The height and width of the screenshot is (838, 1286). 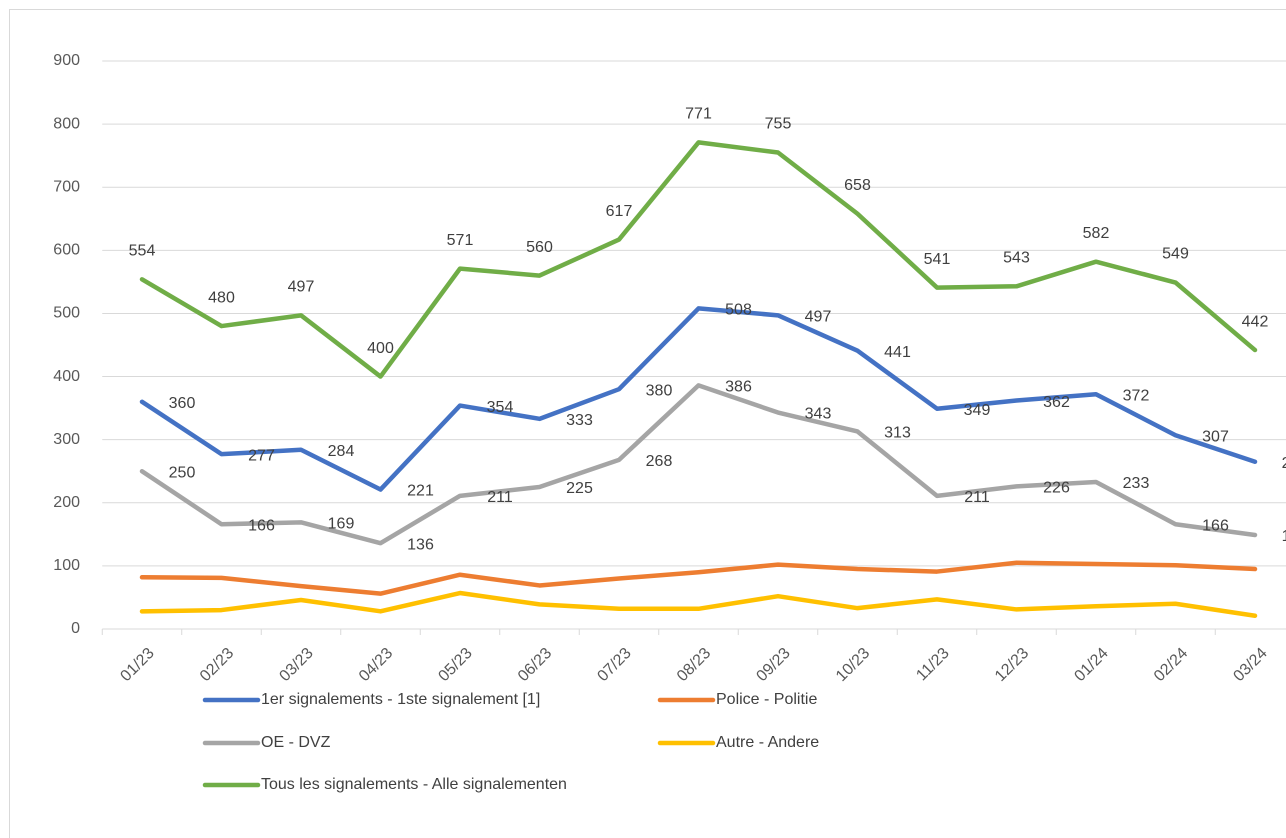 What do you see at coordinates (579, 488) in the screenshot?
I see `data-label: 225` at bounding box center [579, 488].